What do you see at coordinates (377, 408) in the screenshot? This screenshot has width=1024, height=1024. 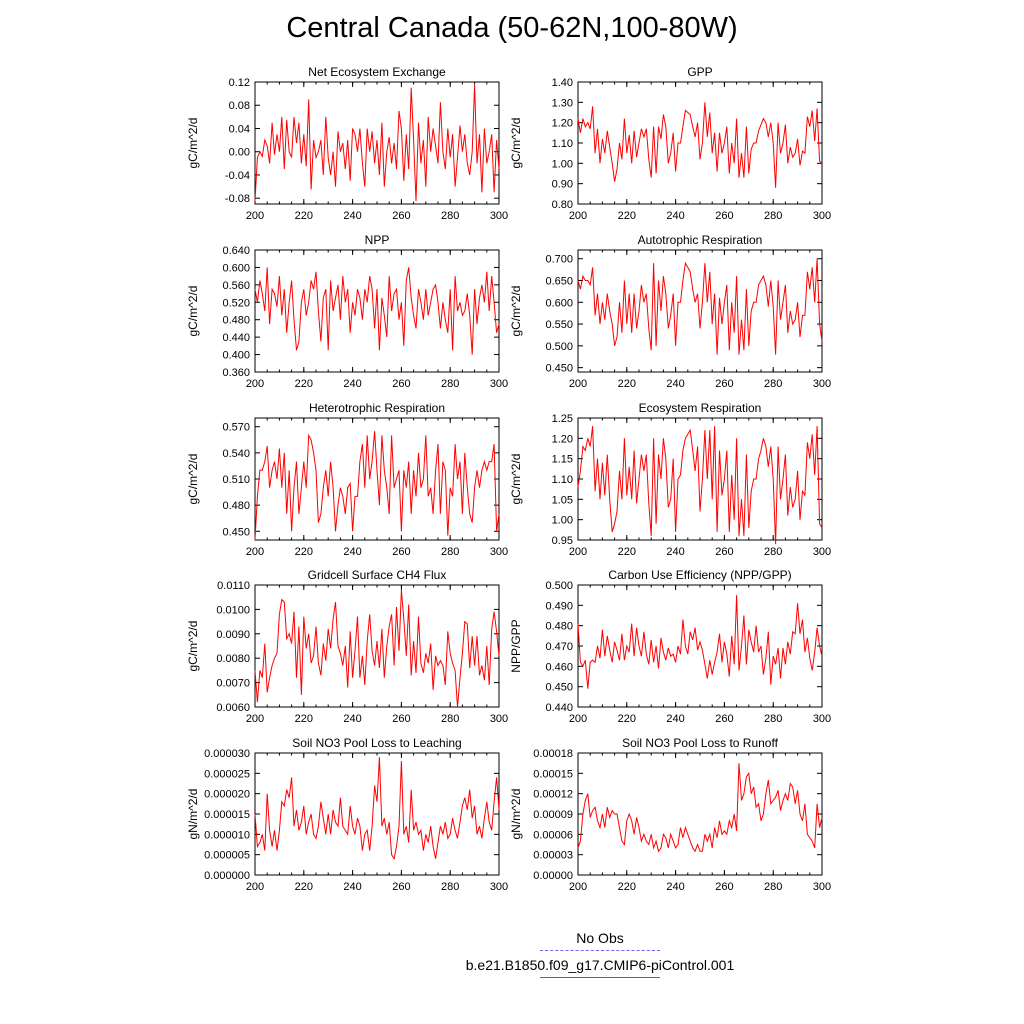 I see `panel-title: Heterotrophic Respiration` at bounding box center [377, 408].